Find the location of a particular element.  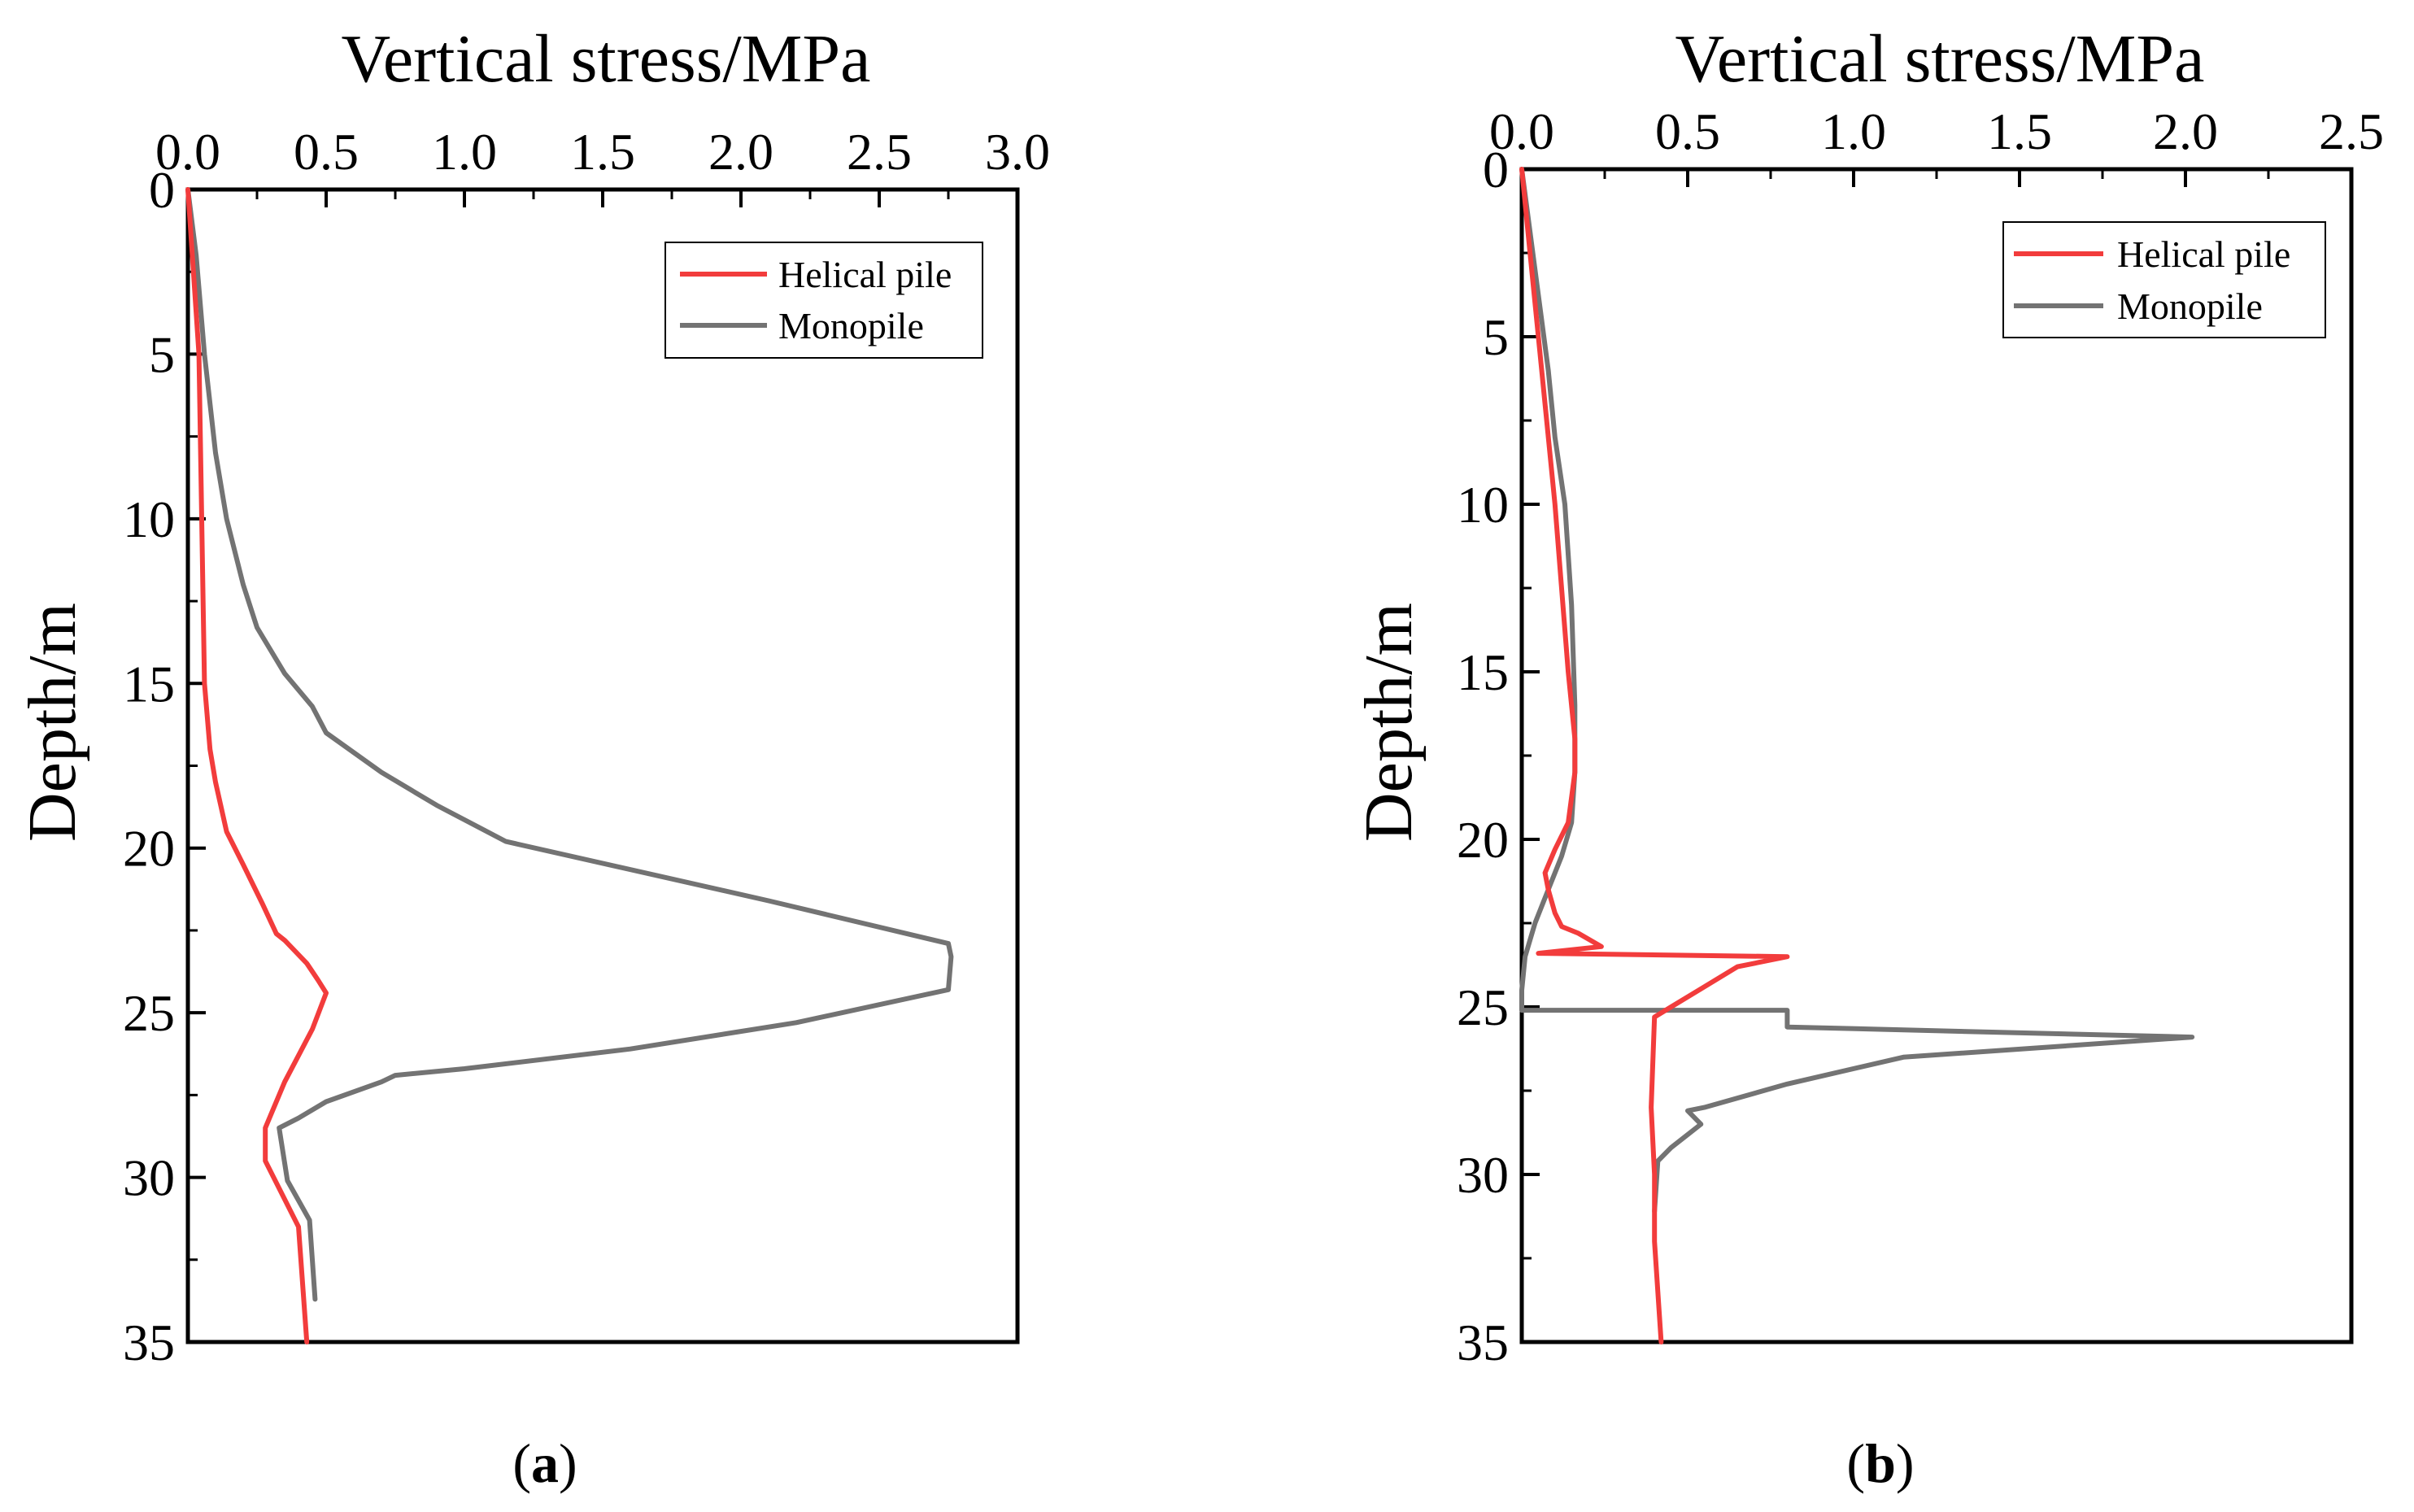

panel-label: (b) is located at coordinates (1880, 1463).